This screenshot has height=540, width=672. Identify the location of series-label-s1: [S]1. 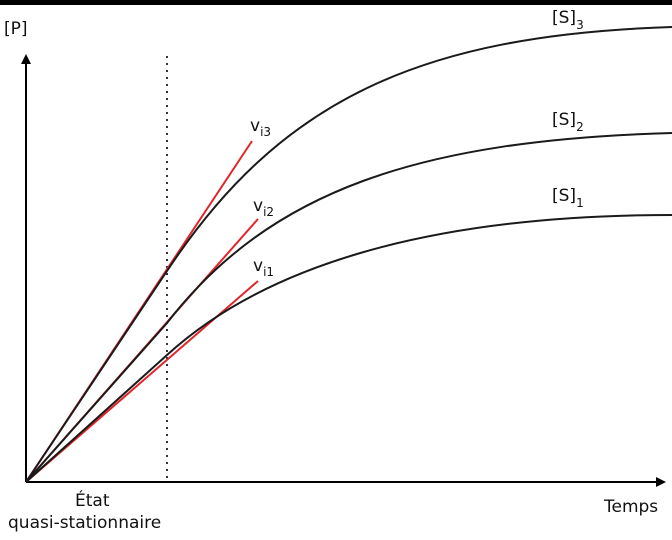
(568, 198).